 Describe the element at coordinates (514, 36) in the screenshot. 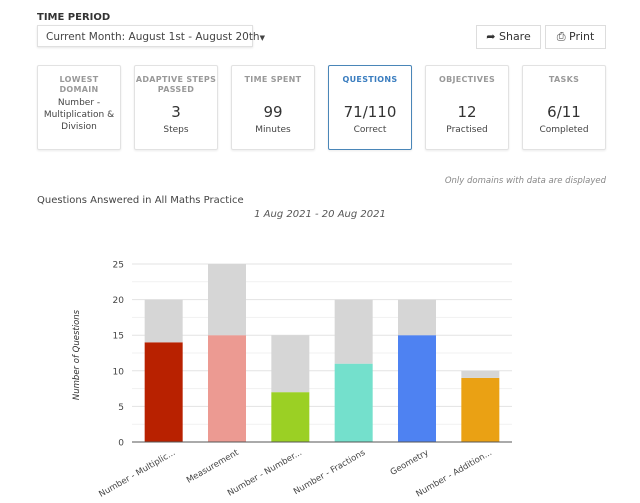

I see `share-label: Share` at that location.